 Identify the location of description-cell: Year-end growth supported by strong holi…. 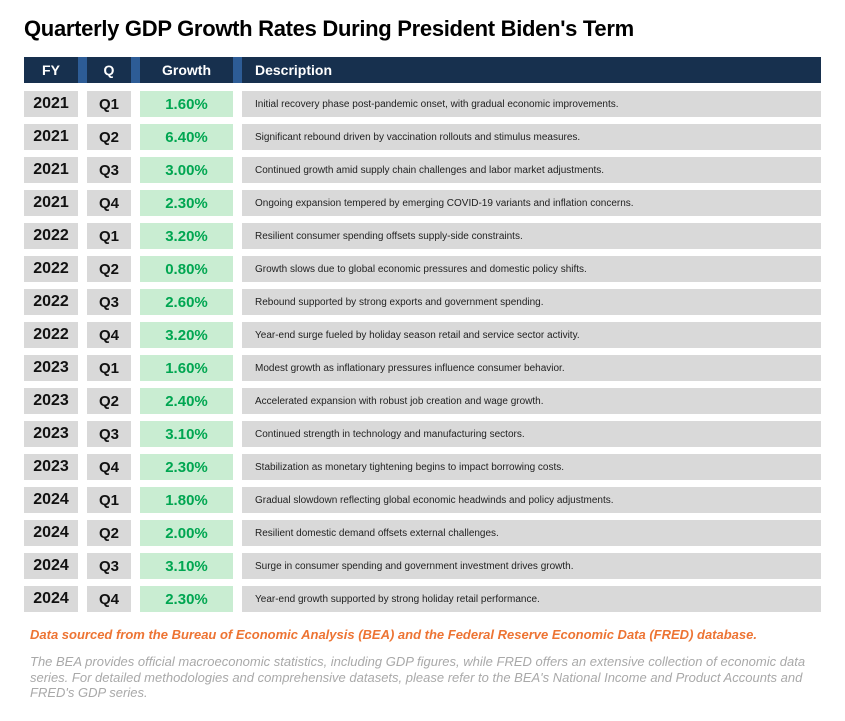
(531, 599).